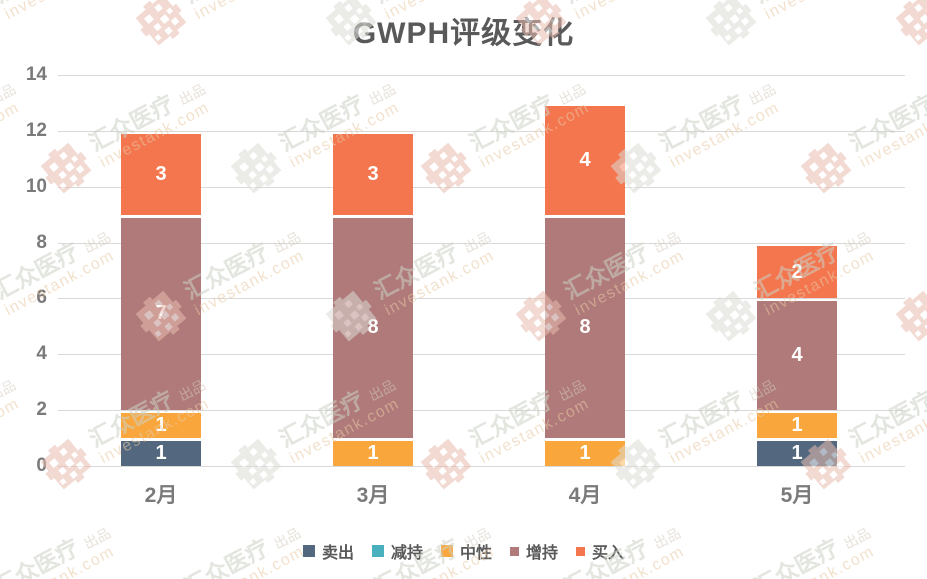  Describe the element at coordinates (41, 410) in the screenshot. I see `y-tick-label: 2` at that location.